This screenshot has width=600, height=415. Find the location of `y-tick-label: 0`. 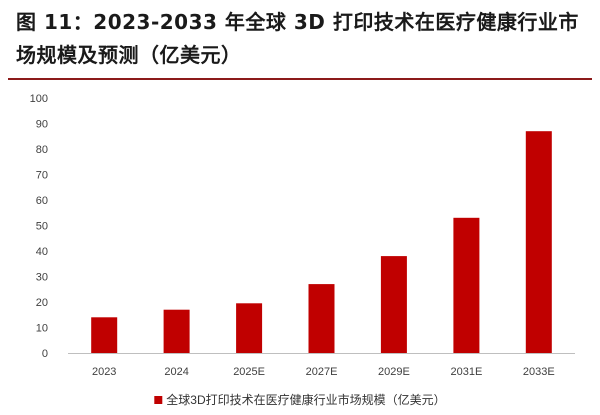

y-tick-label: 0 is located at coordinates (45, 354).